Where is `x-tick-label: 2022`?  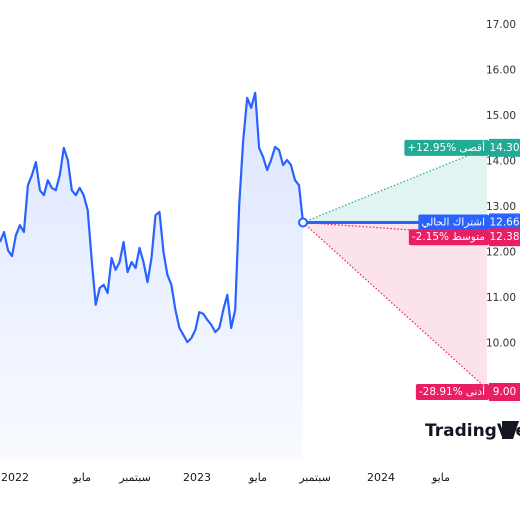 x-tick-label: 2022 is located at coordinates (15, 477).